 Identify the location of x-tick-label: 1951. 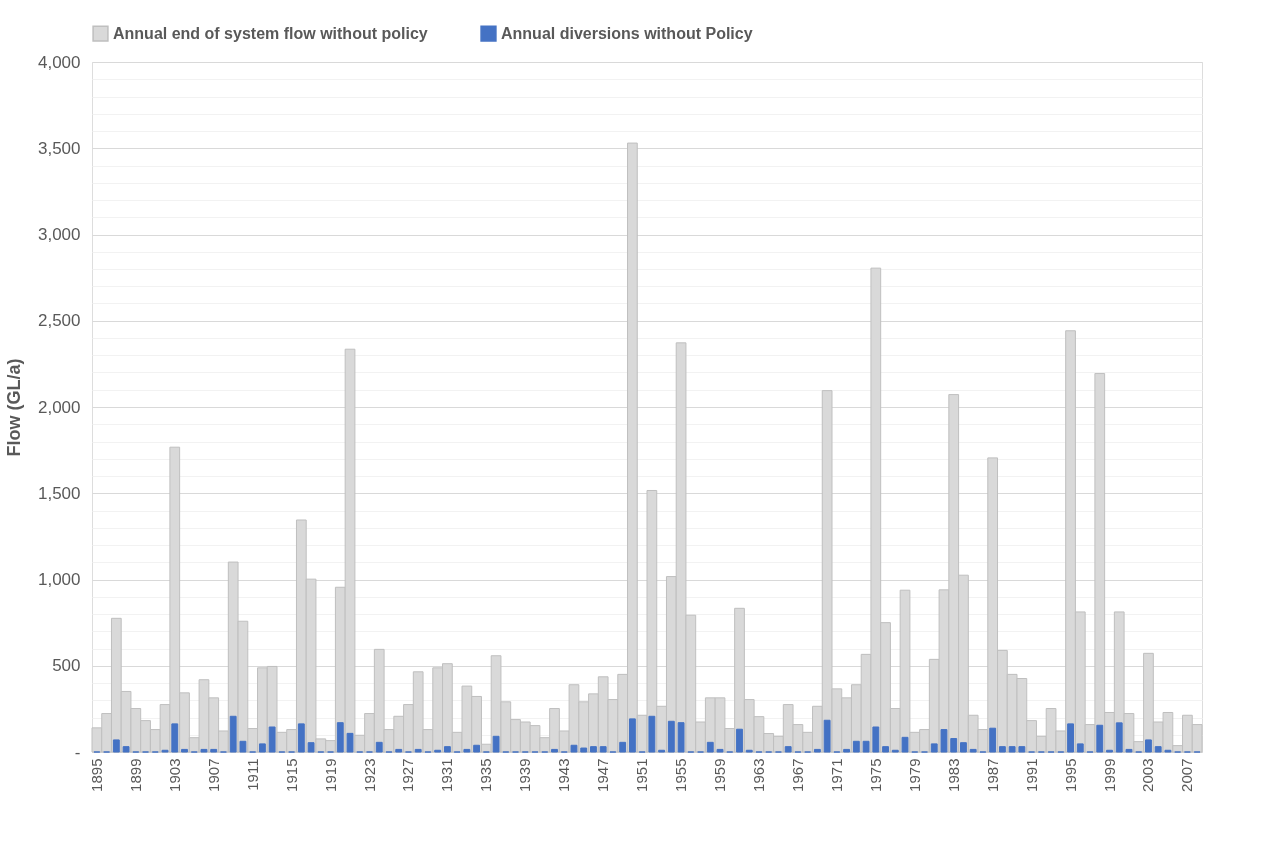
(642, 775).